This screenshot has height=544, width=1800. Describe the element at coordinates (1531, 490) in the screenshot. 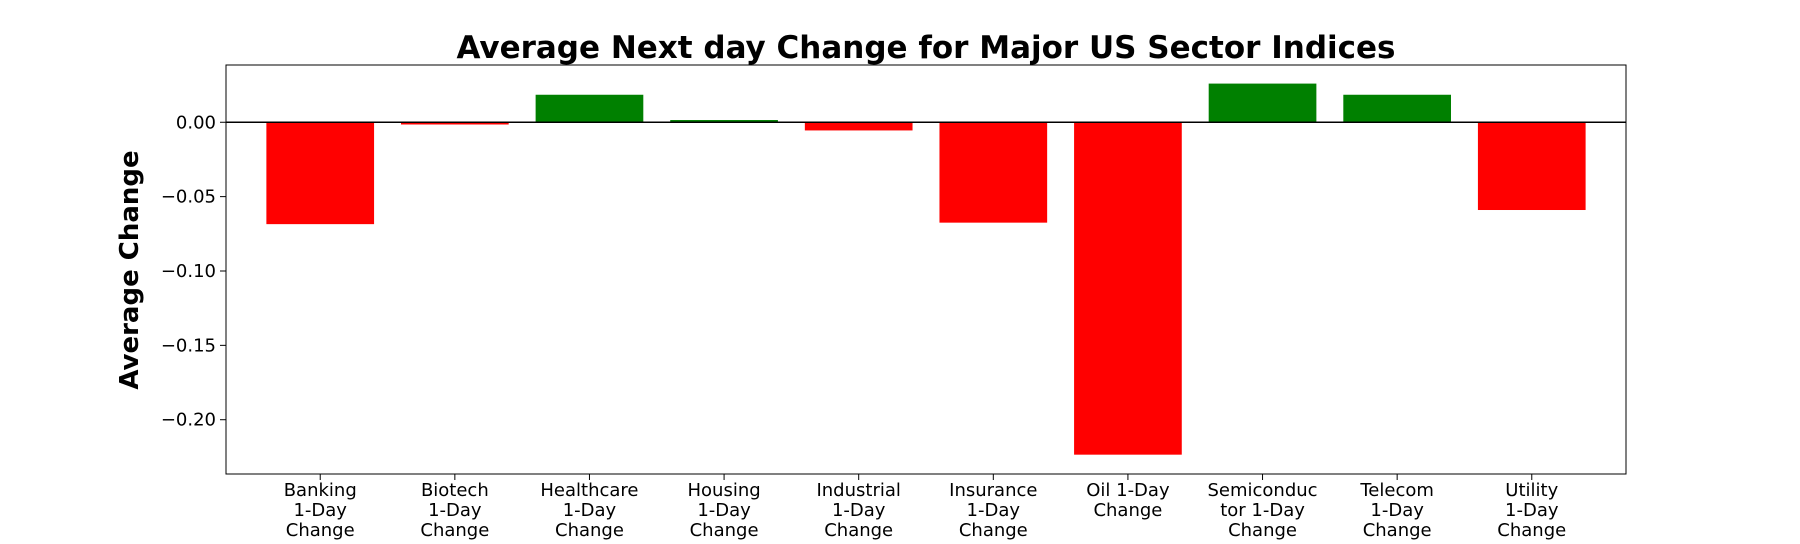

I see `x-tick-label-line: Utility` at that location.